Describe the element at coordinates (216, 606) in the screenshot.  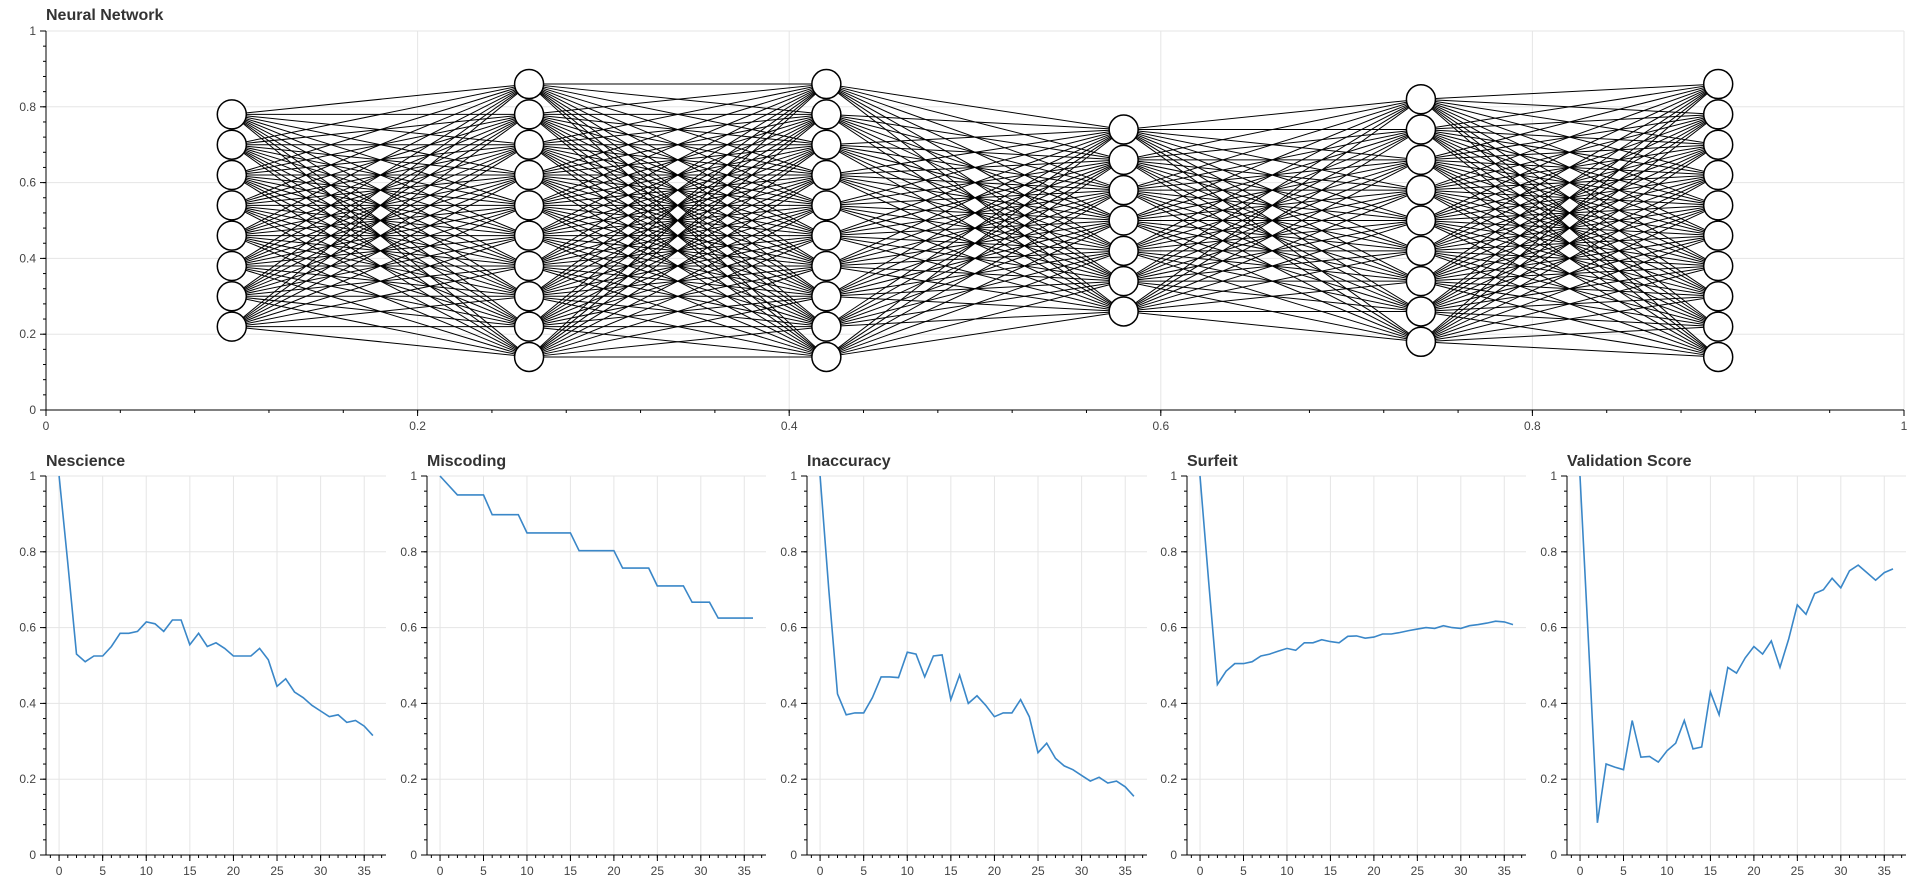
I see `series-line` at that location.